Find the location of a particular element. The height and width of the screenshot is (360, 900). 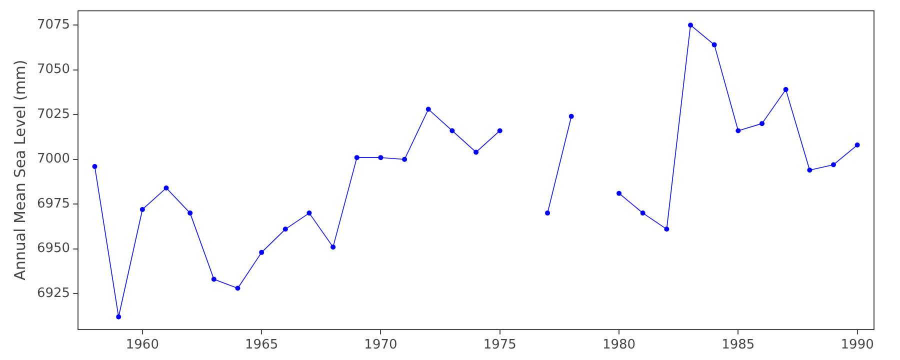

y-tick-label: 7025 is located at coordinates (53, 114).